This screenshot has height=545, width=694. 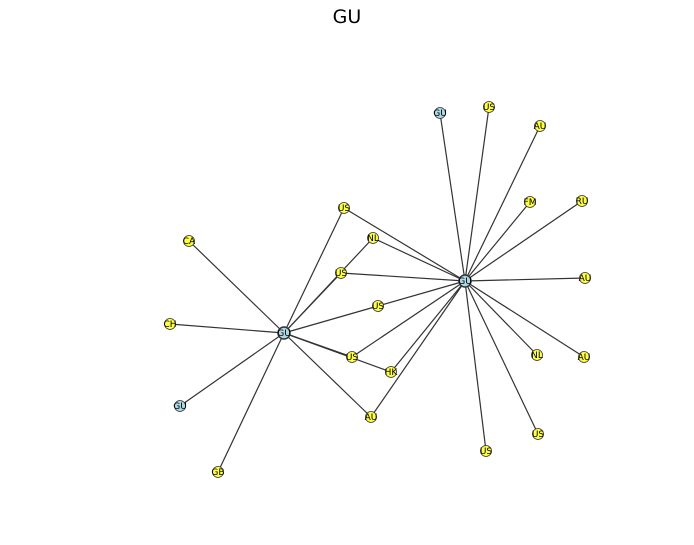 I want to click on node-us_mid2: US, so click(x=341, y=273).